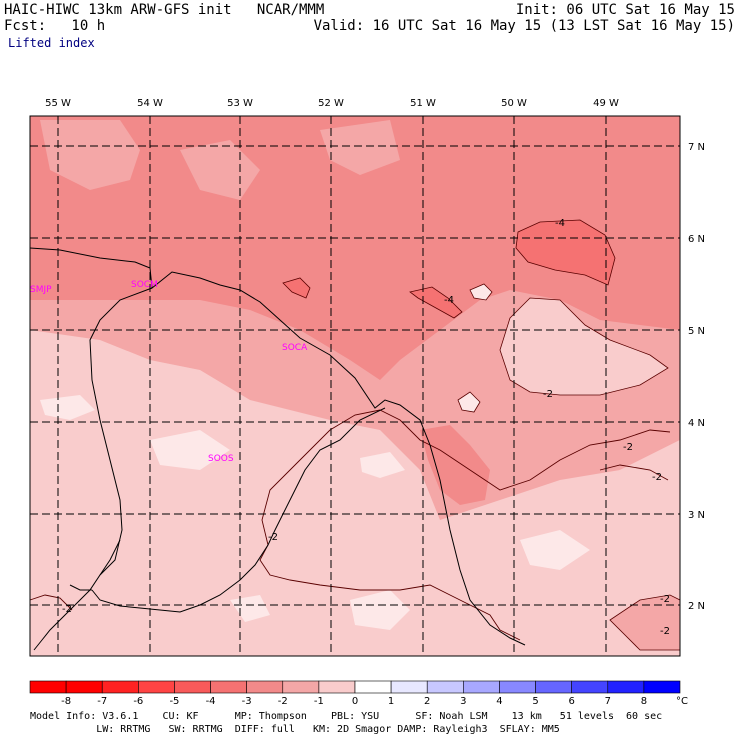 The image size is (740, 740). I want to click on longitude-labels: 55 W 54 W 53 W 52 W 51 W 50 W 49 W, so click(332, 103).